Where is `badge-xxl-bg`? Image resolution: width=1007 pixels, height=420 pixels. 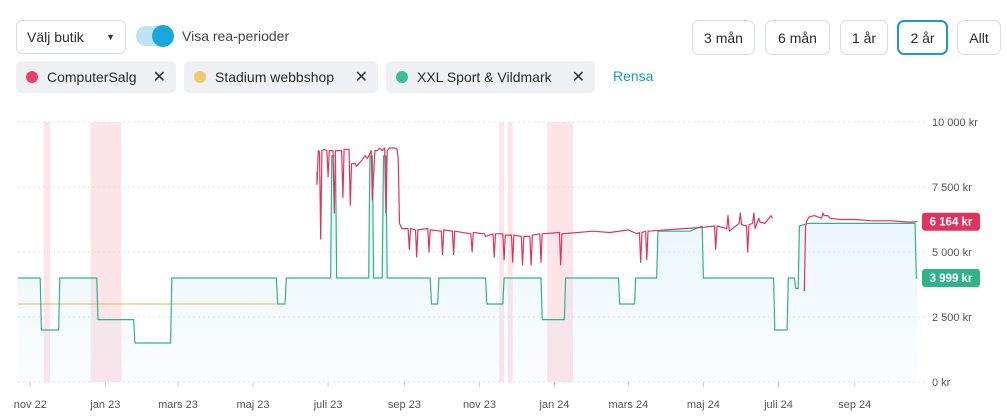
badge-xxl-bg is located at coordinates (951, 278).